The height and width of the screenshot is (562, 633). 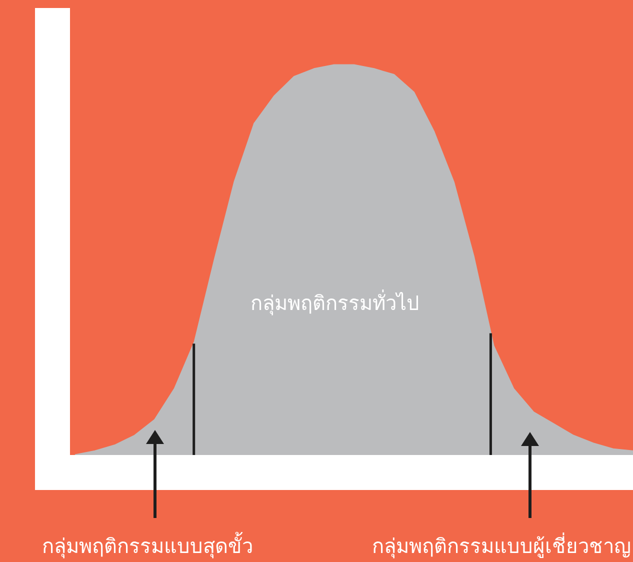 What do you see at coordinates (147, 545) in the screenshot?
I see `text: กลุ่มพฤติกรรมแบบสุดขั้ว` at bounding box center [147, 545].